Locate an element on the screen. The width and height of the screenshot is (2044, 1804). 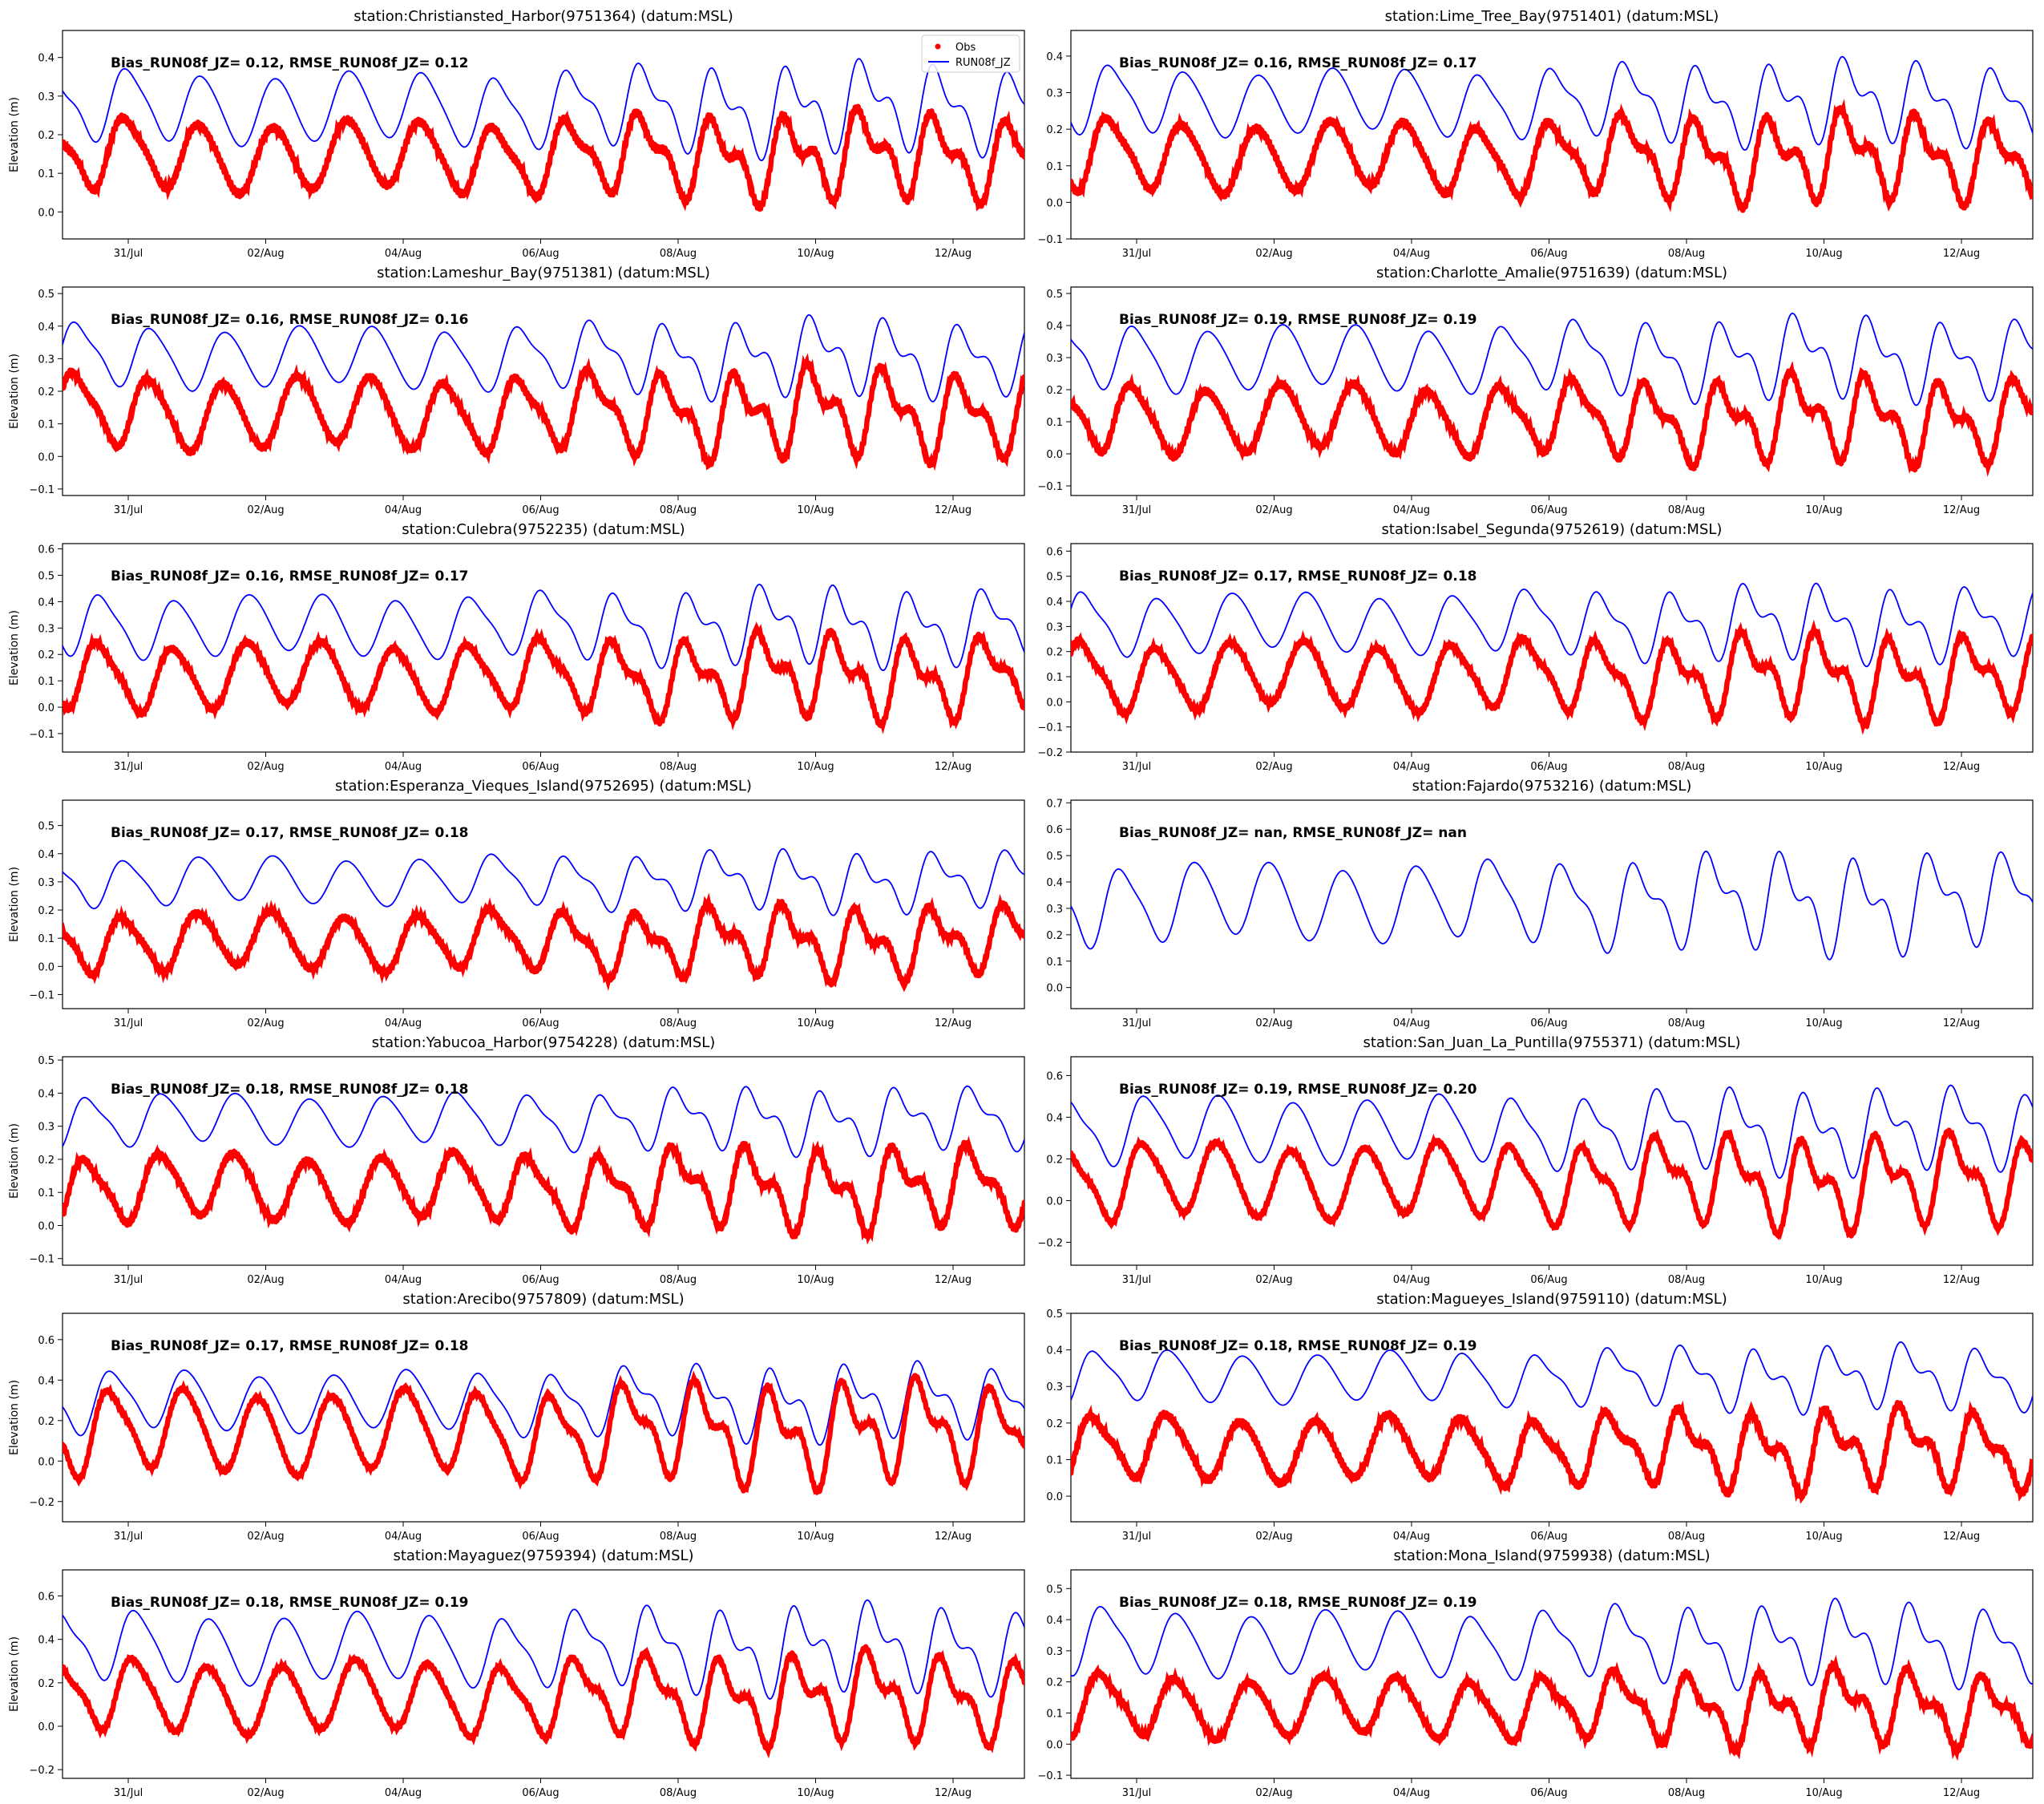
legend-box is located at coordinates (970, 54).